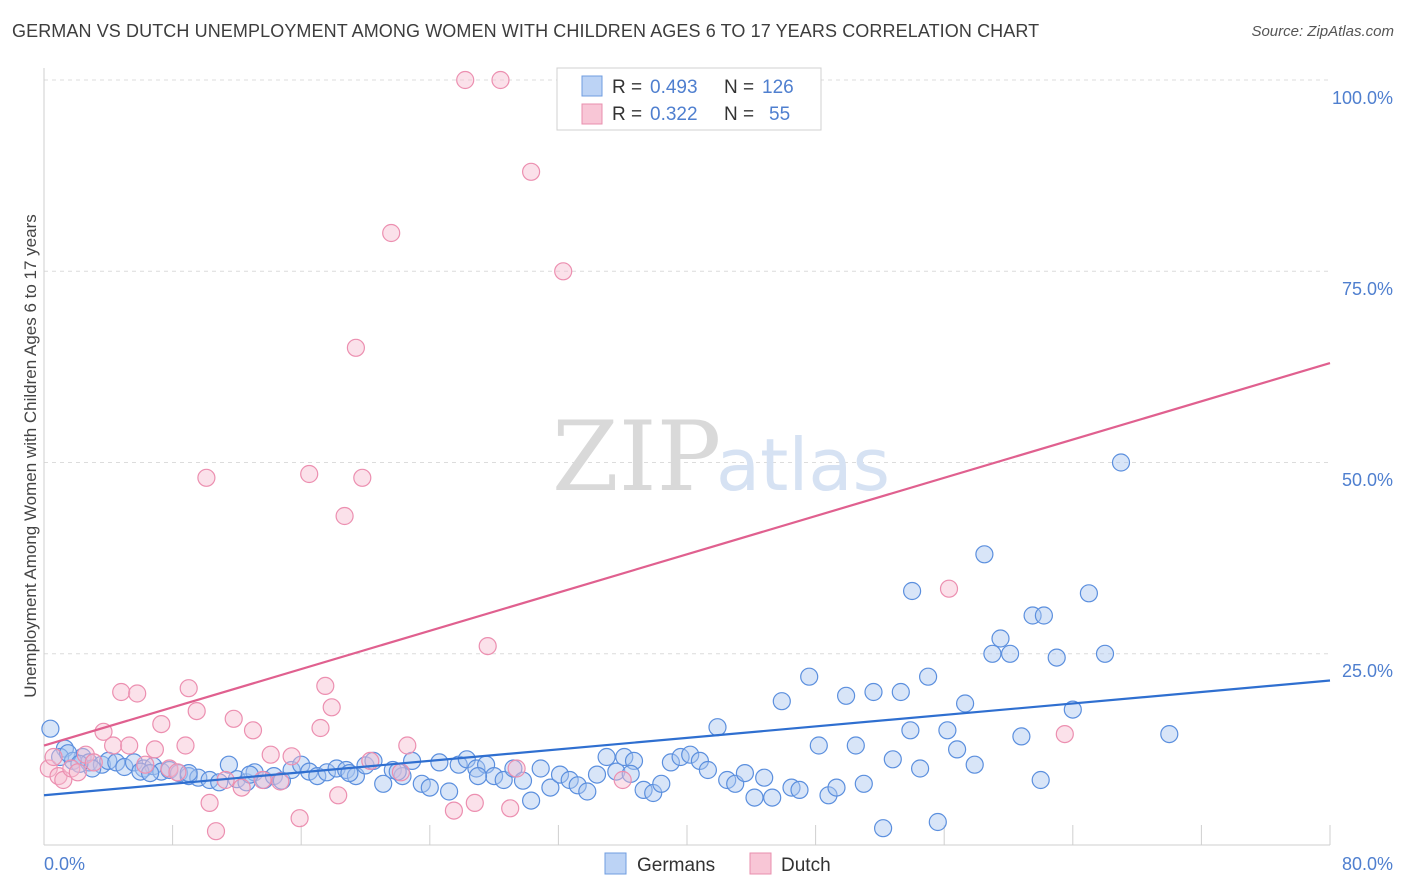 Image resolution: width=1406 pixels, height=892 pixels. I want to click on legend-n-value-dutch: 55, so click(779, 114).